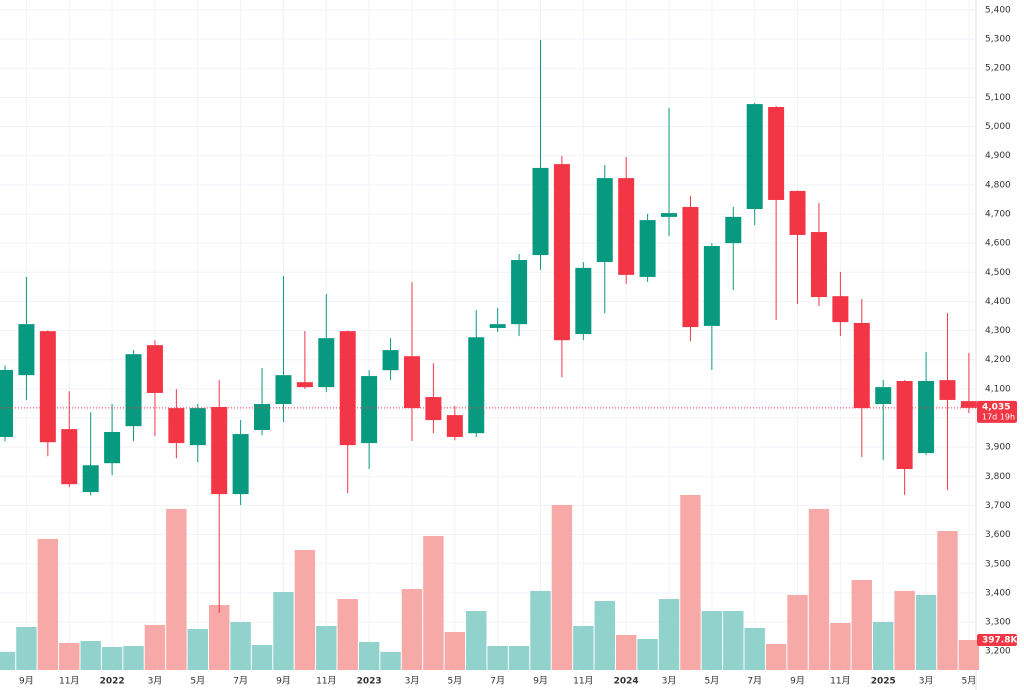  What do you see at coordinates (998, 244) in the screenshot?
I see `y-tick-label: 4,600` at bounding box center [998, 244].